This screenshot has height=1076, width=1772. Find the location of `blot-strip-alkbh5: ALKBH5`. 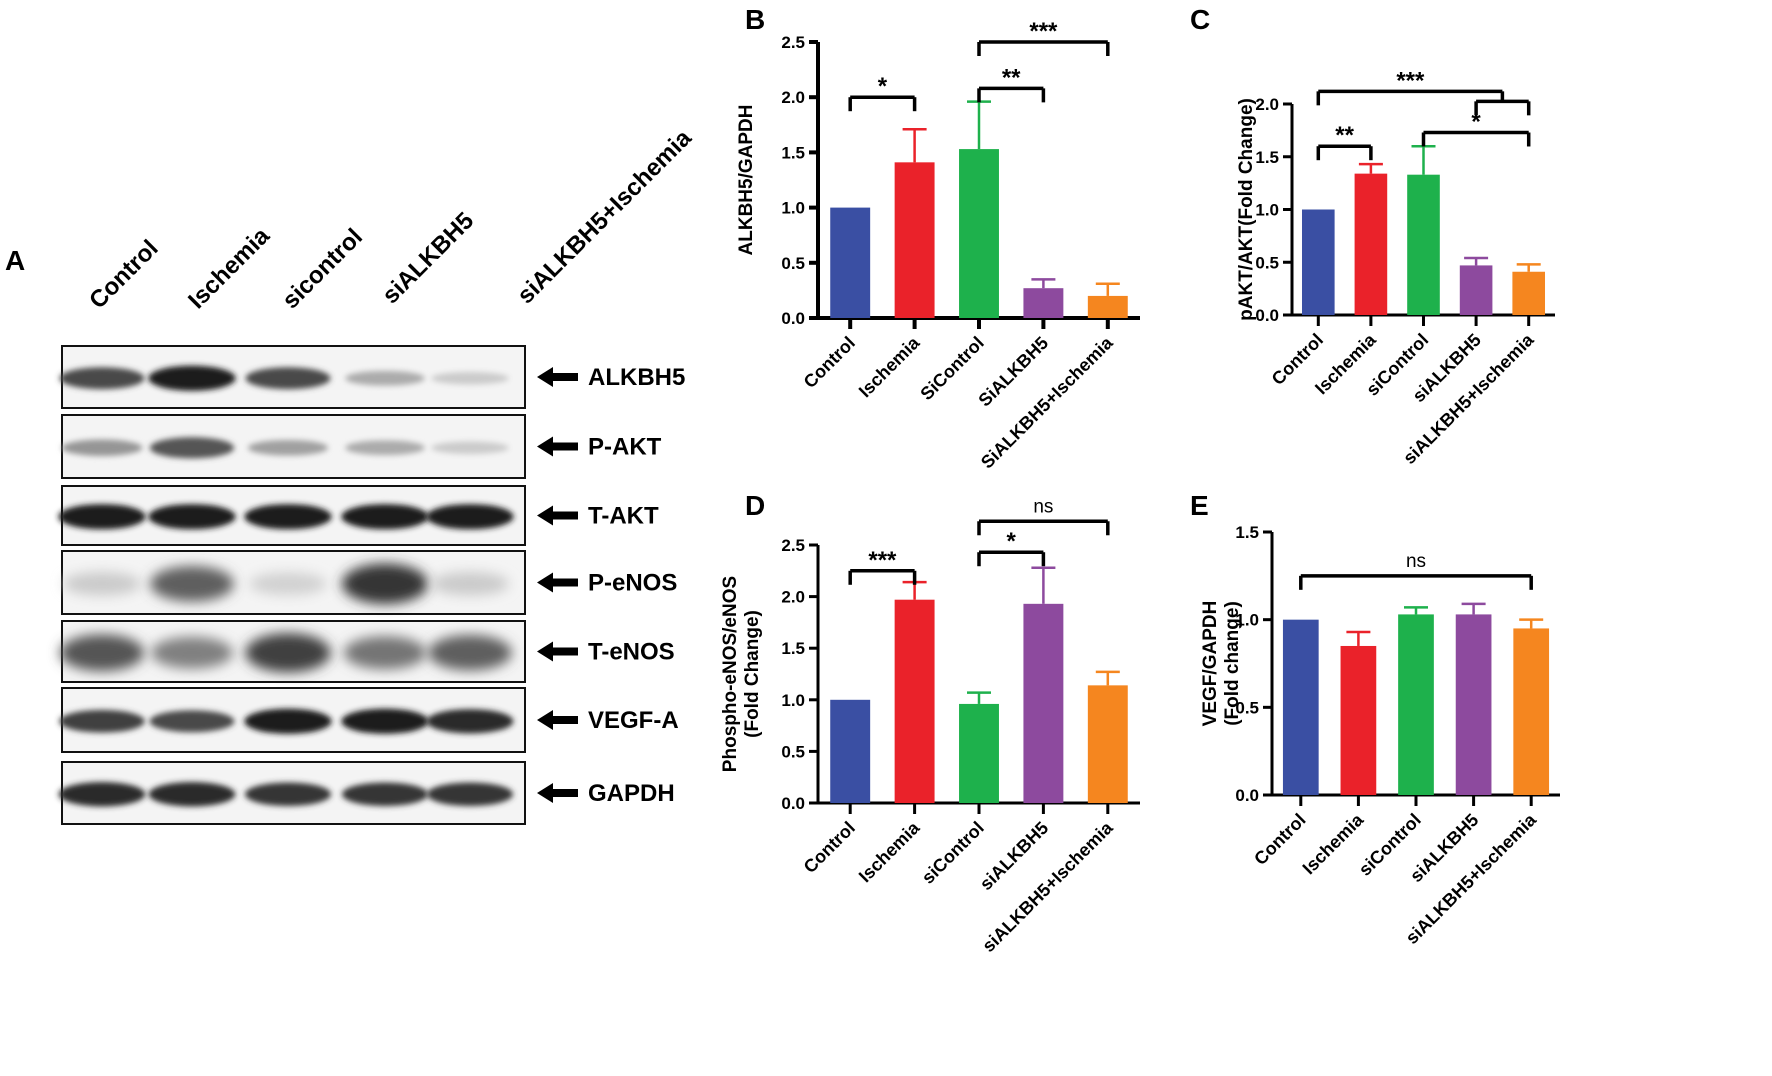

blot-strip-alkbh5: ALKBH5 is located at coordinates (372, 377).